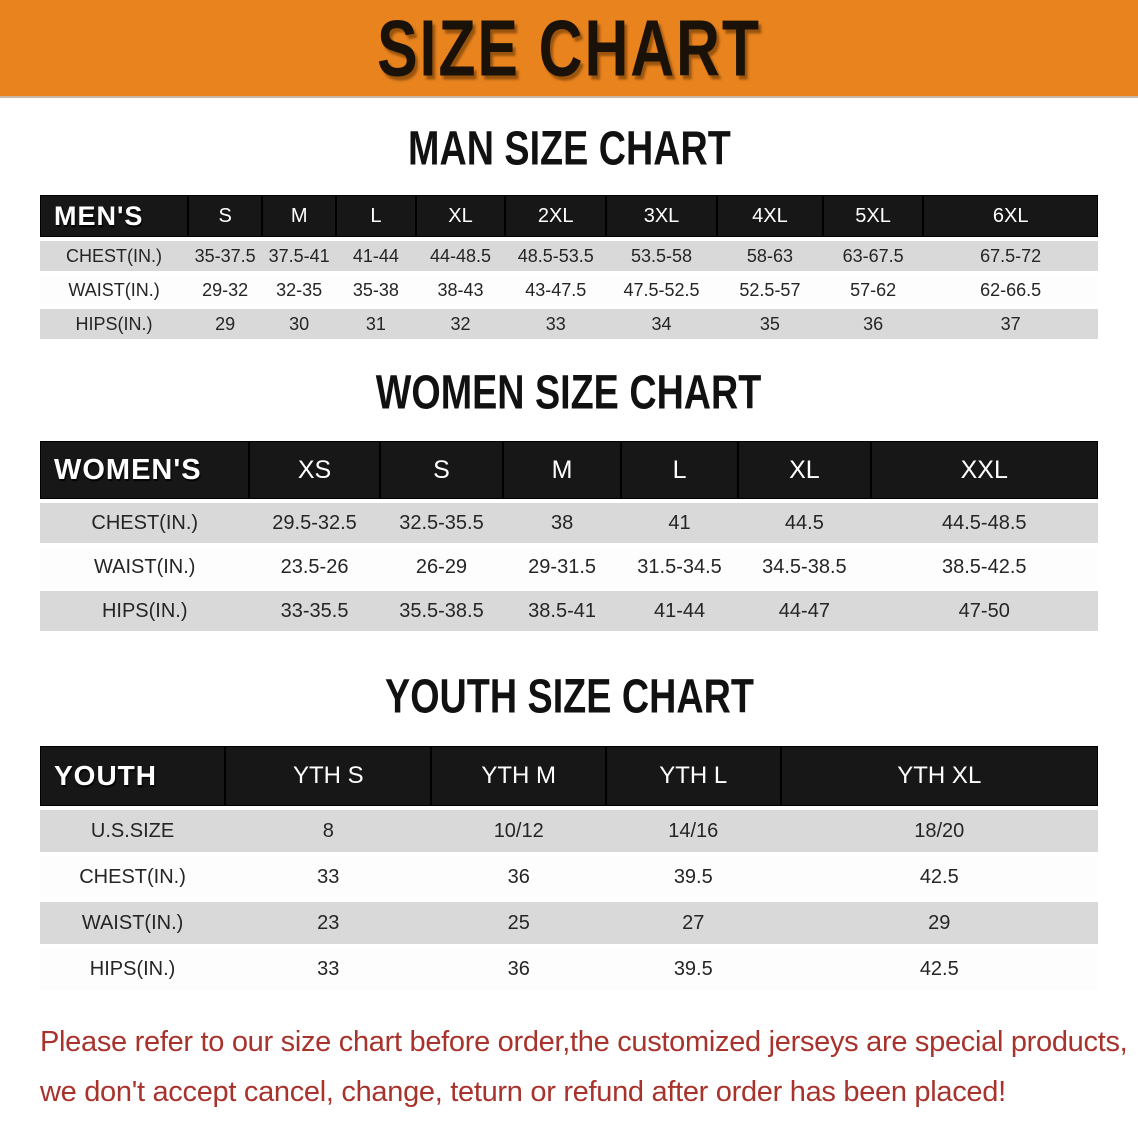 The image size is (1138, 1132). Describe the element at coordinates (679, 522) in the screenshot. I see `women-size-cell: 41` at that location.